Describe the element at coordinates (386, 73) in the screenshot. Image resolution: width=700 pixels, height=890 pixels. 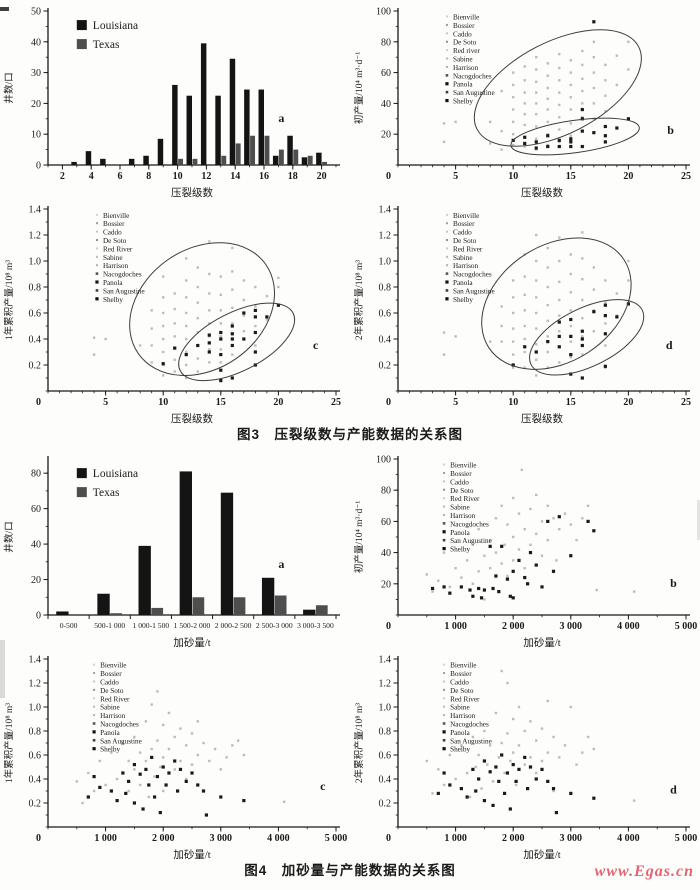
I see `svg-text: 60` at that location.